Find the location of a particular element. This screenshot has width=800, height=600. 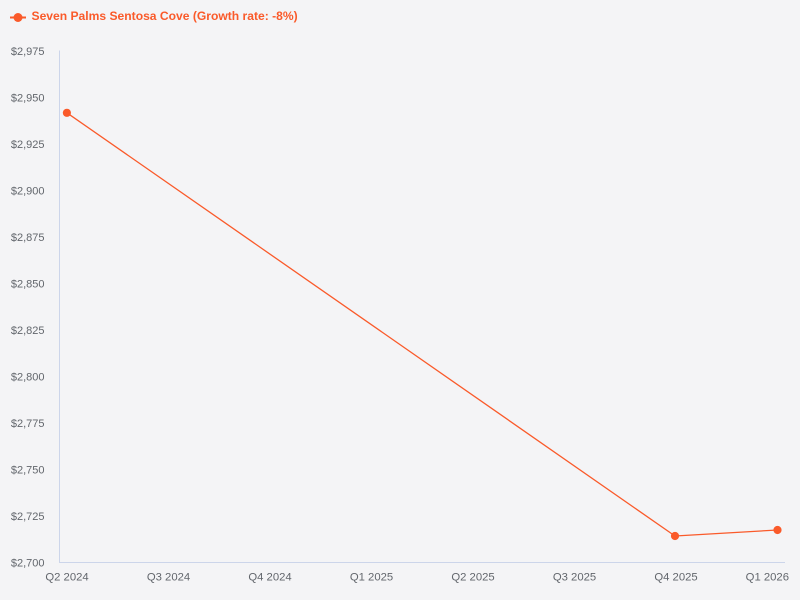

svg-text: $2,875 is located at coordinates (28, 238).